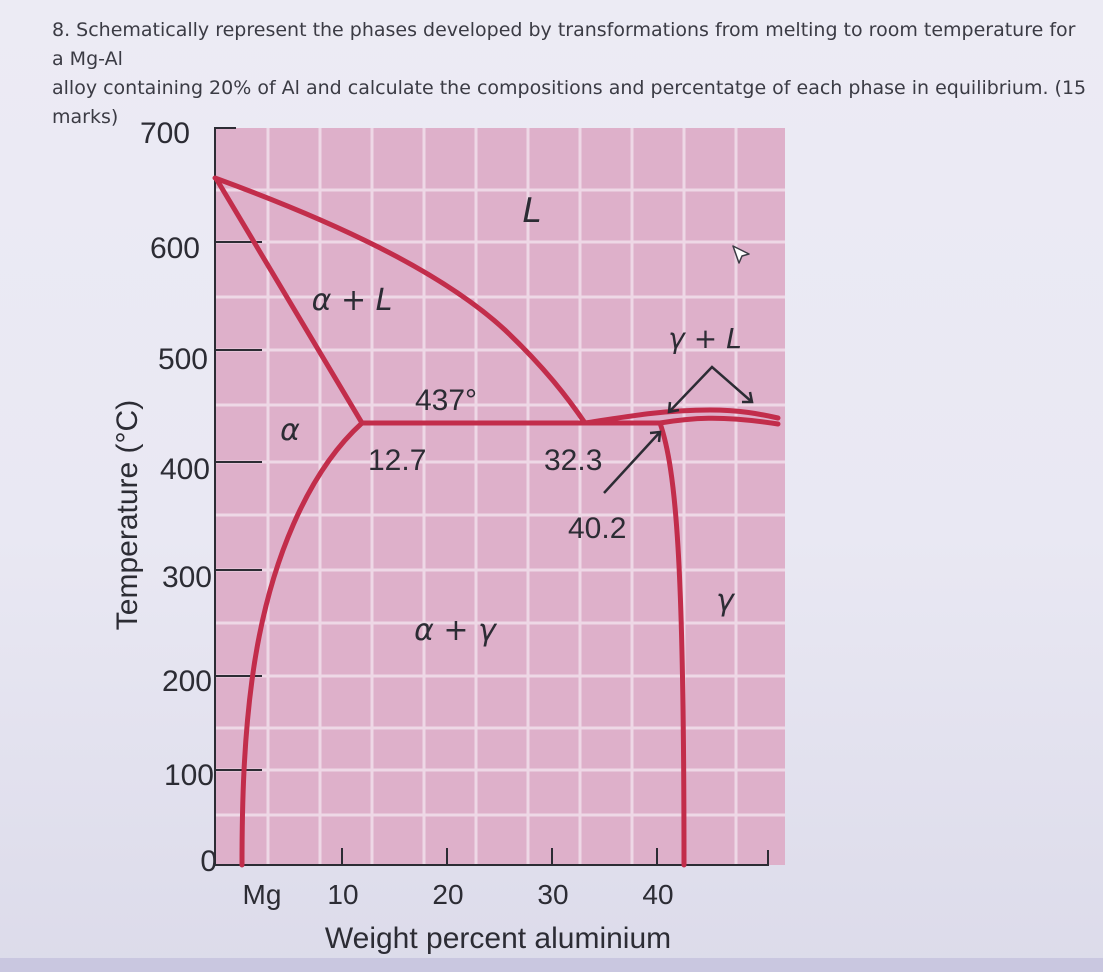 The width and height of the screenshot is (1103, 972). What do you see at coordinates (498, 938) in the screenshot?
I see `x-axis-title: Weight percent aluminium` at bounding box center [498, 938].